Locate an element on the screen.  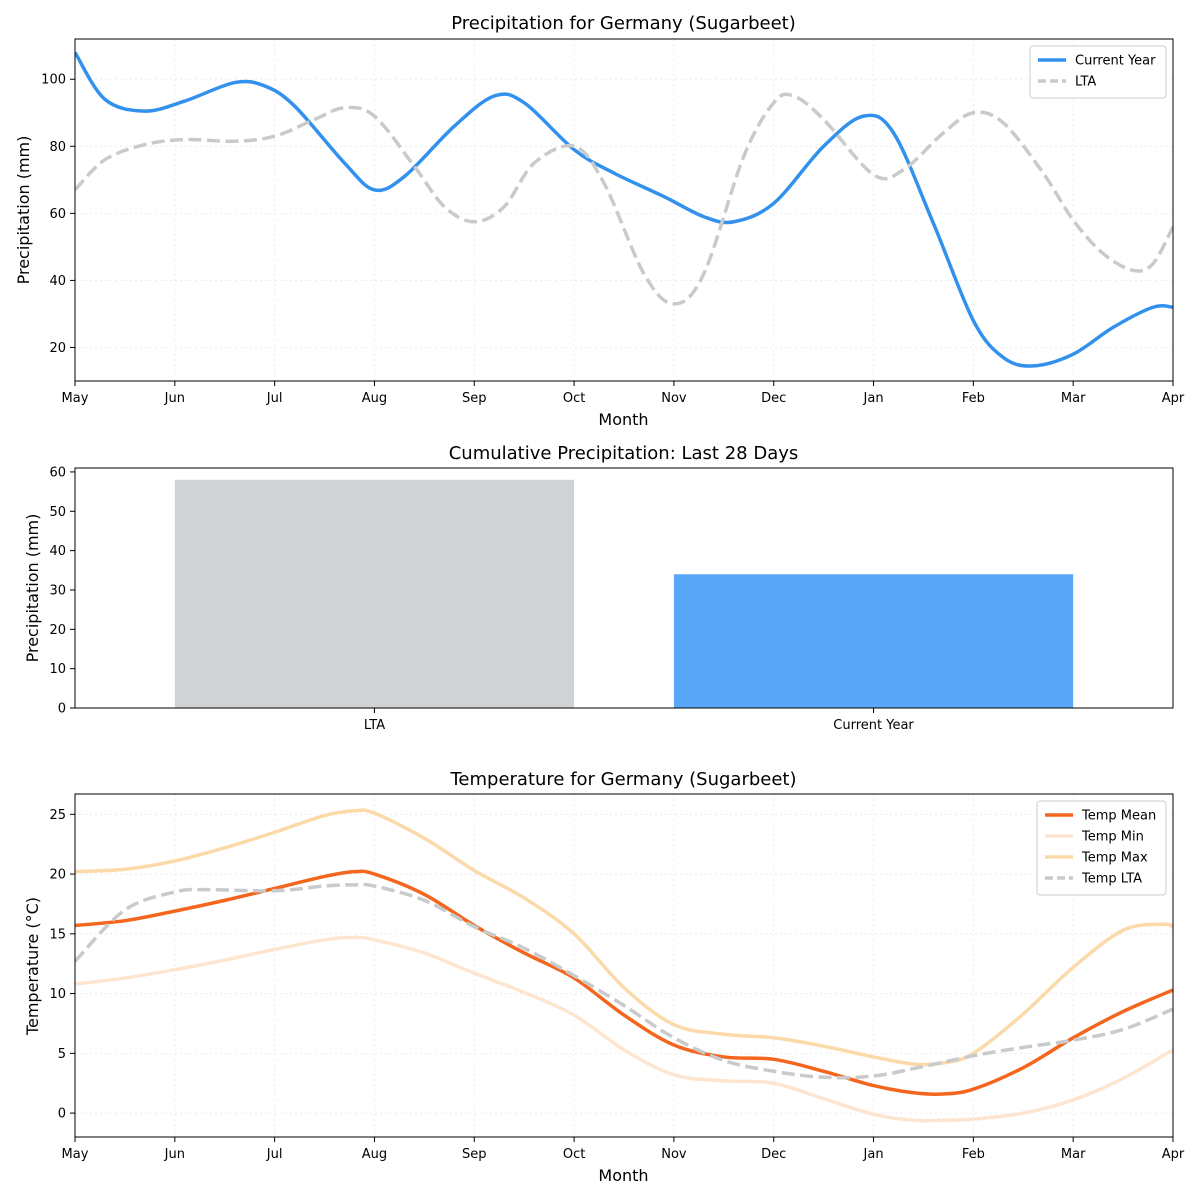
legend-label-temp-mean: Temp Mean is located at coordinates (1118, 816).